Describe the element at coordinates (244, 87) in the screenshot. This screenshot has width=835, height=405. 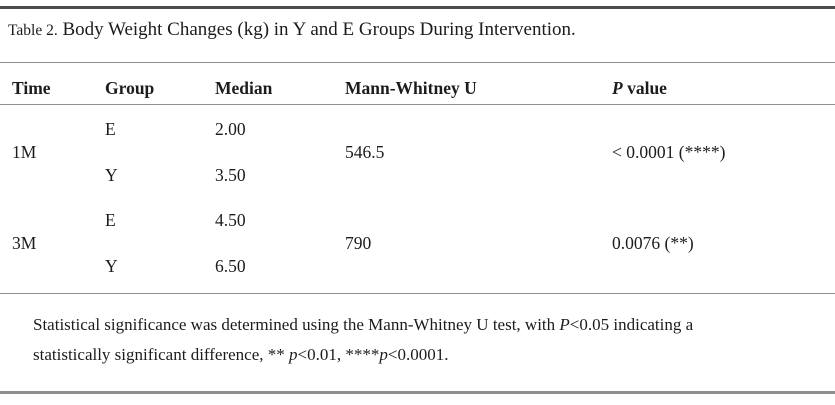
I see `column-header-median: Median` at that location.